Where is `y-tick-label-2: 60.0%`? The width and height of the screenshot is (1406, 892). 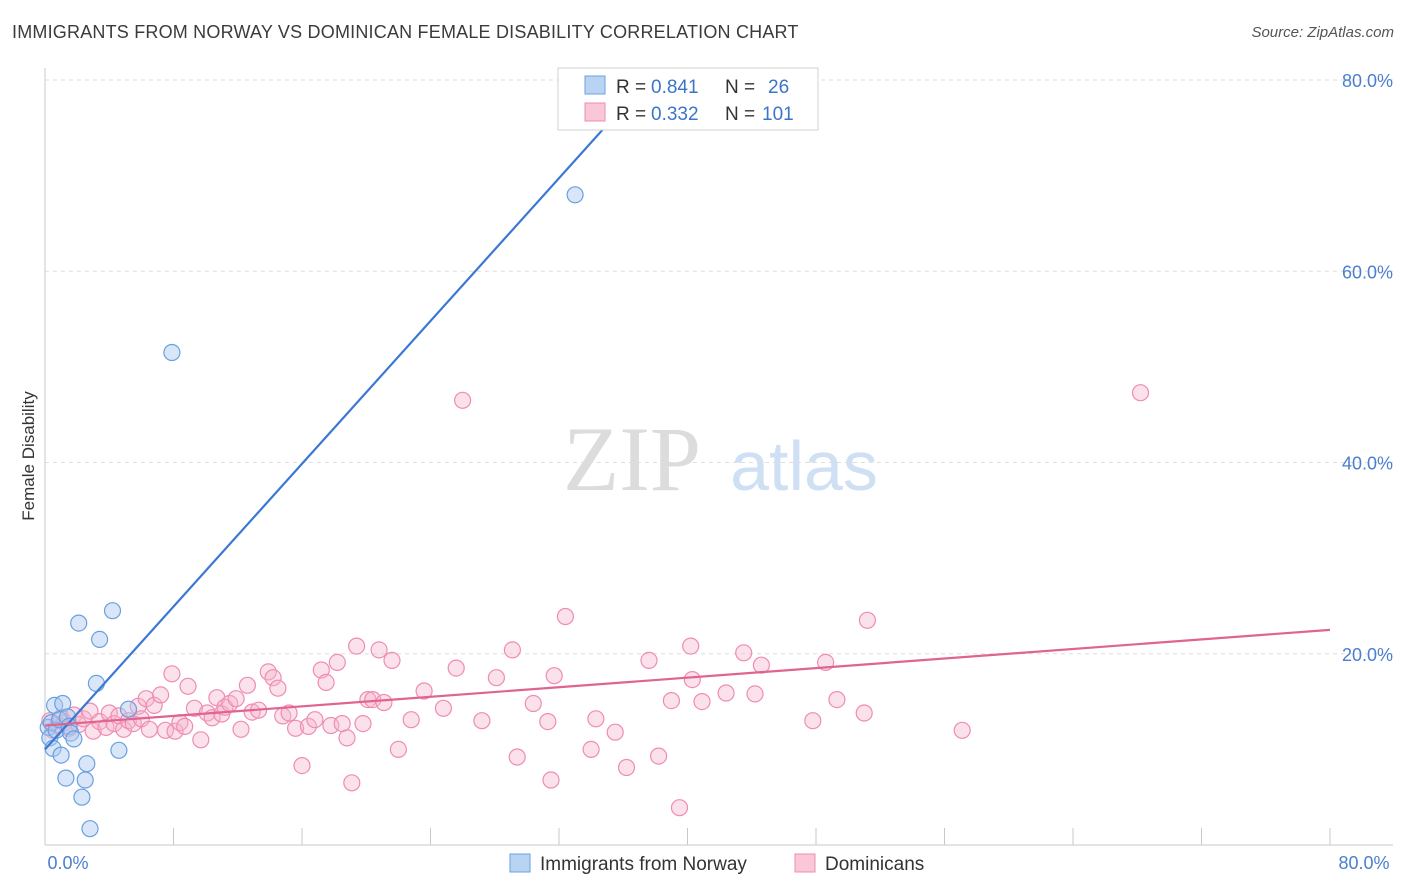 y-tick-label-2: 60.0% is located at coordinates (1367, 272).